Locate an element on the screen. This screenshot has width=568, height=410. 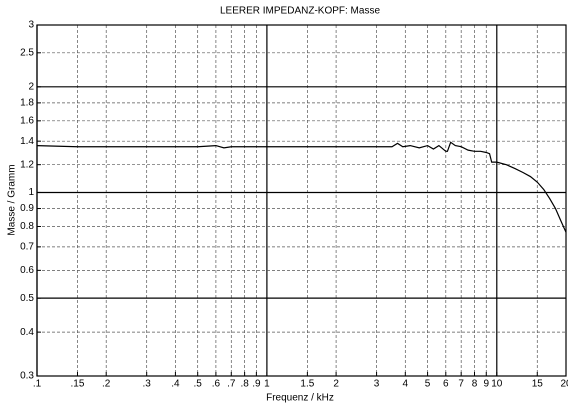
x-tick-label: 9 is located at coordinates (486, 384).